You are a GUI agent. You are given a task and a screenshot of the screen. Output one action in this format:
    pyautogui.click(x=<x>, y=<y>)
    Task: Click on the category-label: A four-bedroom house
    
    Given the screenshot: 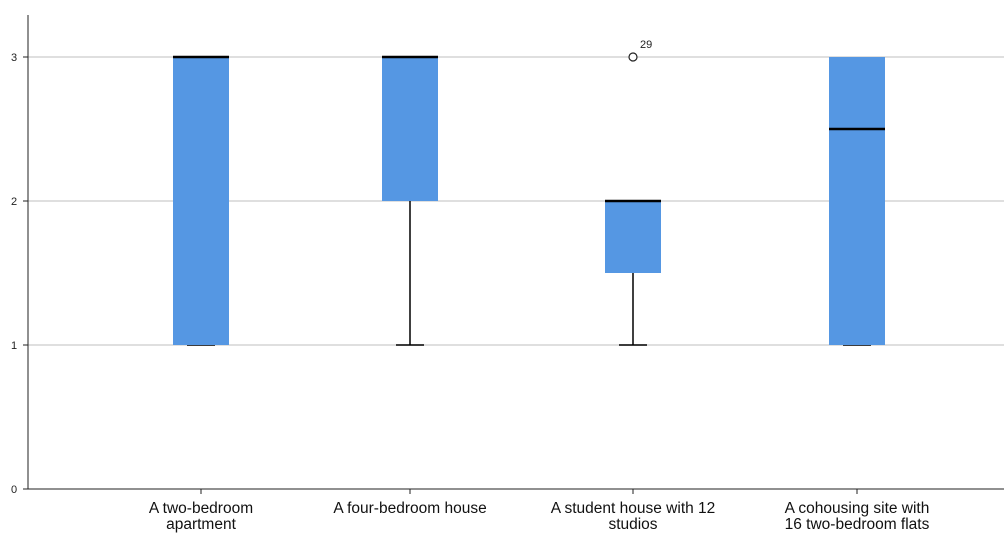 What is the action you would take?
    pyautogui.click(x=409, y=508)
    